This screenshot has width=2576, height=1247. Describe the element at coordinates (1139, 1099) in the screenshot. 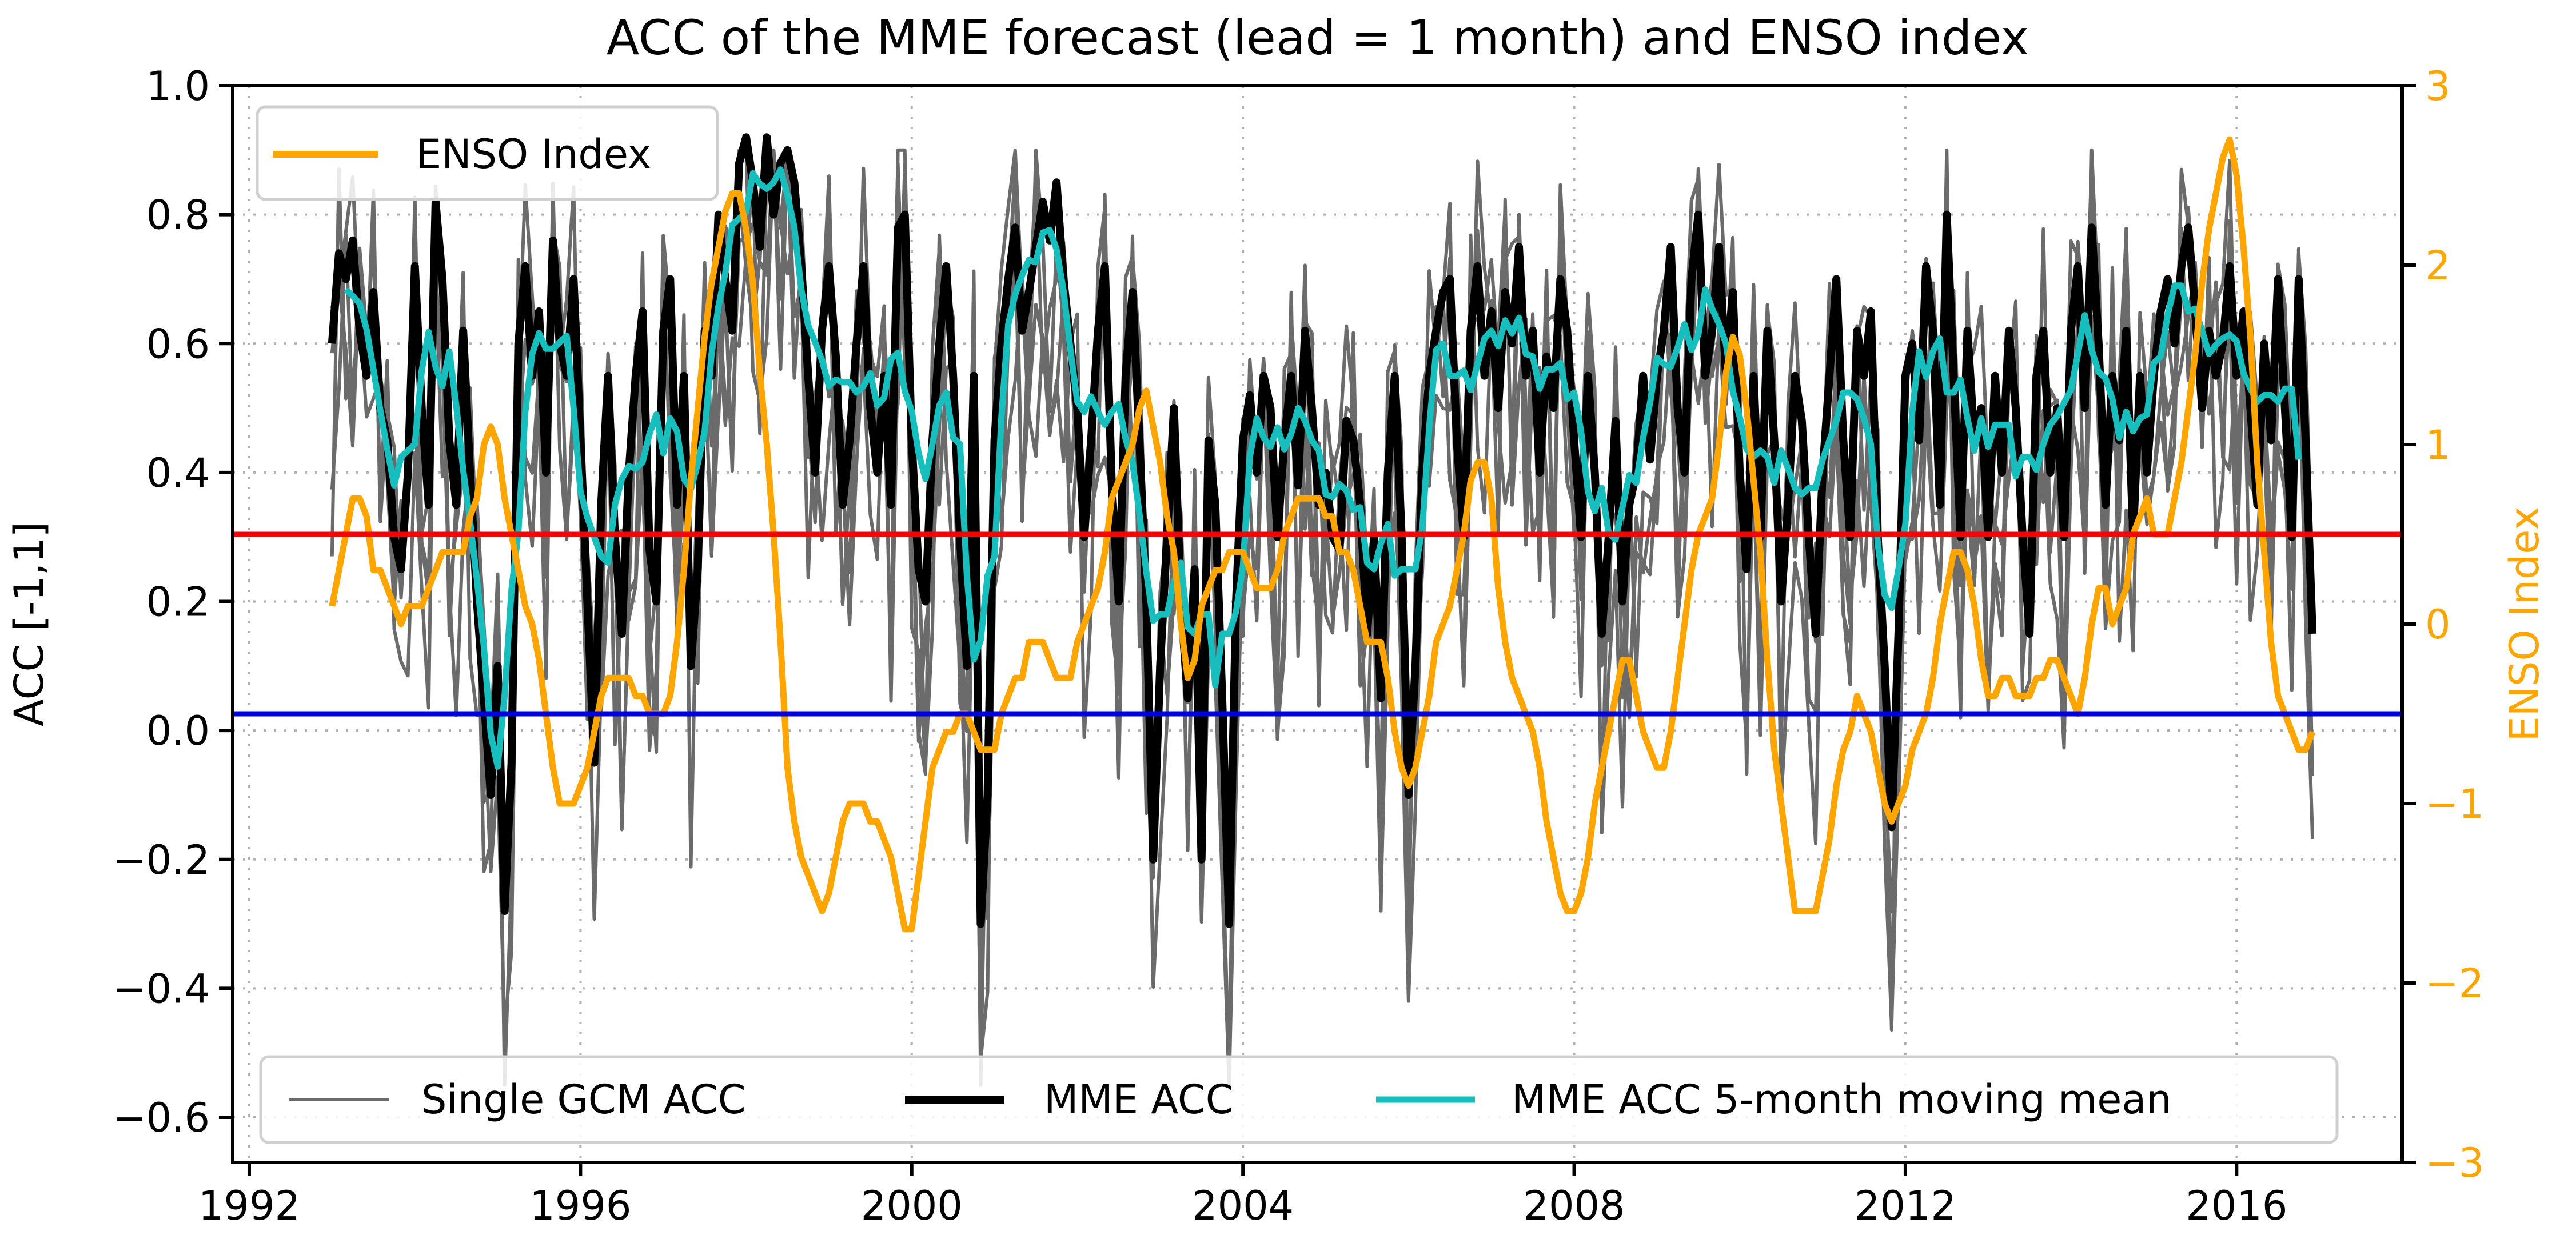

I see `legend-mme-label: MME ACC` at that location.